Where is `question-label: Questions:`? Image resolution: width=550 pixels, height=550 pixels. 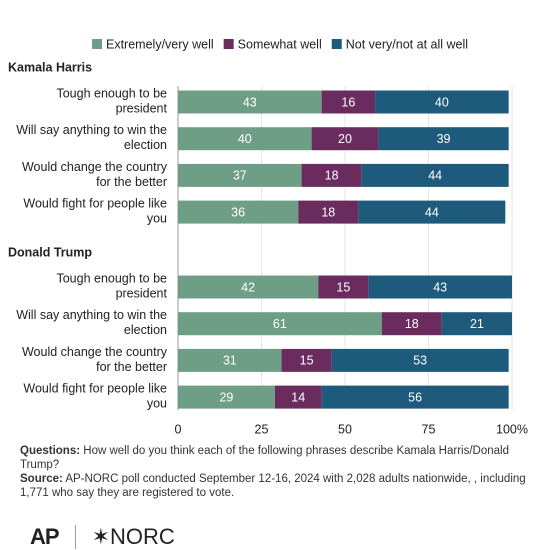 question-label: Questions: is located at coordinates (50, 451).